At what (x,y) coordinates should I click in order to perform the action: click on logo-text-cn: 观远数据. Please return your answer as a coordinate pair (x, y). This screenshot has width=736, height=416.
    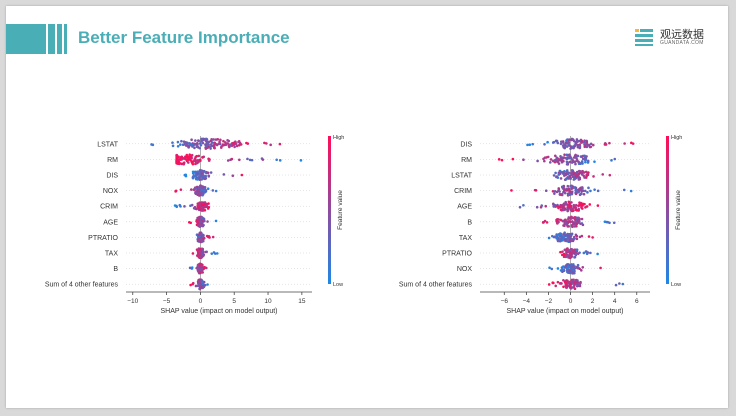
    Looking at the image, I should click on (682, 34).